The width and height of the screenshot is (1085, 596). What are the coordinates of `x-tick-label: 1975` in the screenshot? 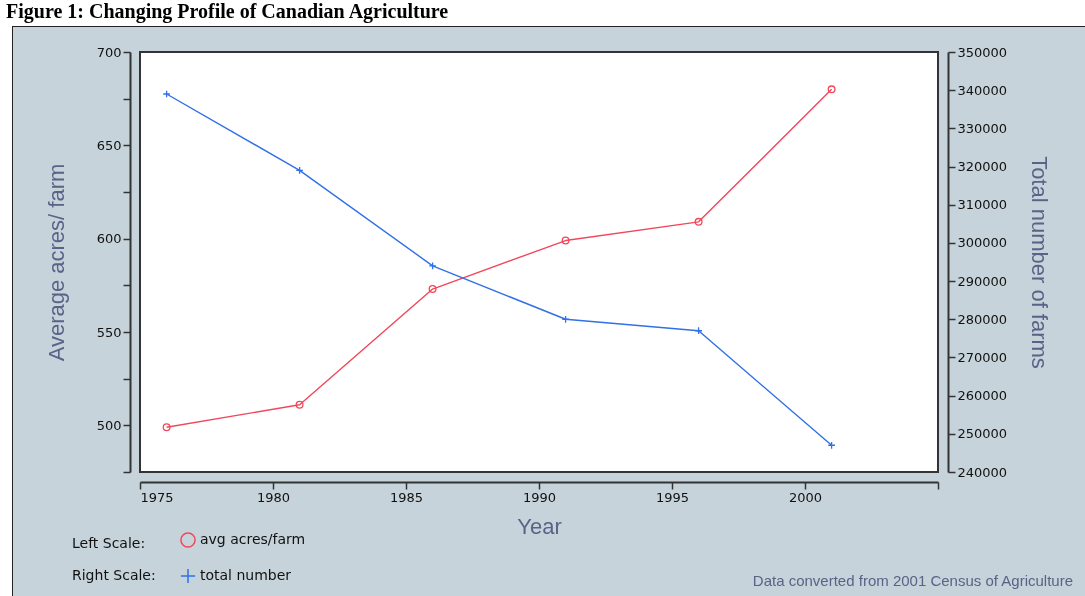 It's located at (157, 497).